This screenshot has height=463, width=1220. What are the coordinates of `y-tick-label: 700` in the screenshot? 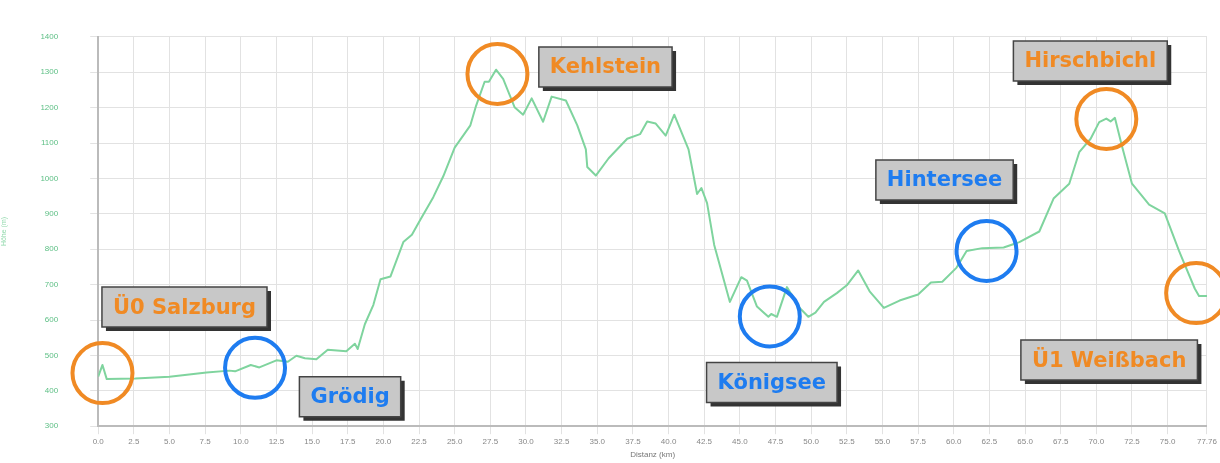 It's located at (51, 284).